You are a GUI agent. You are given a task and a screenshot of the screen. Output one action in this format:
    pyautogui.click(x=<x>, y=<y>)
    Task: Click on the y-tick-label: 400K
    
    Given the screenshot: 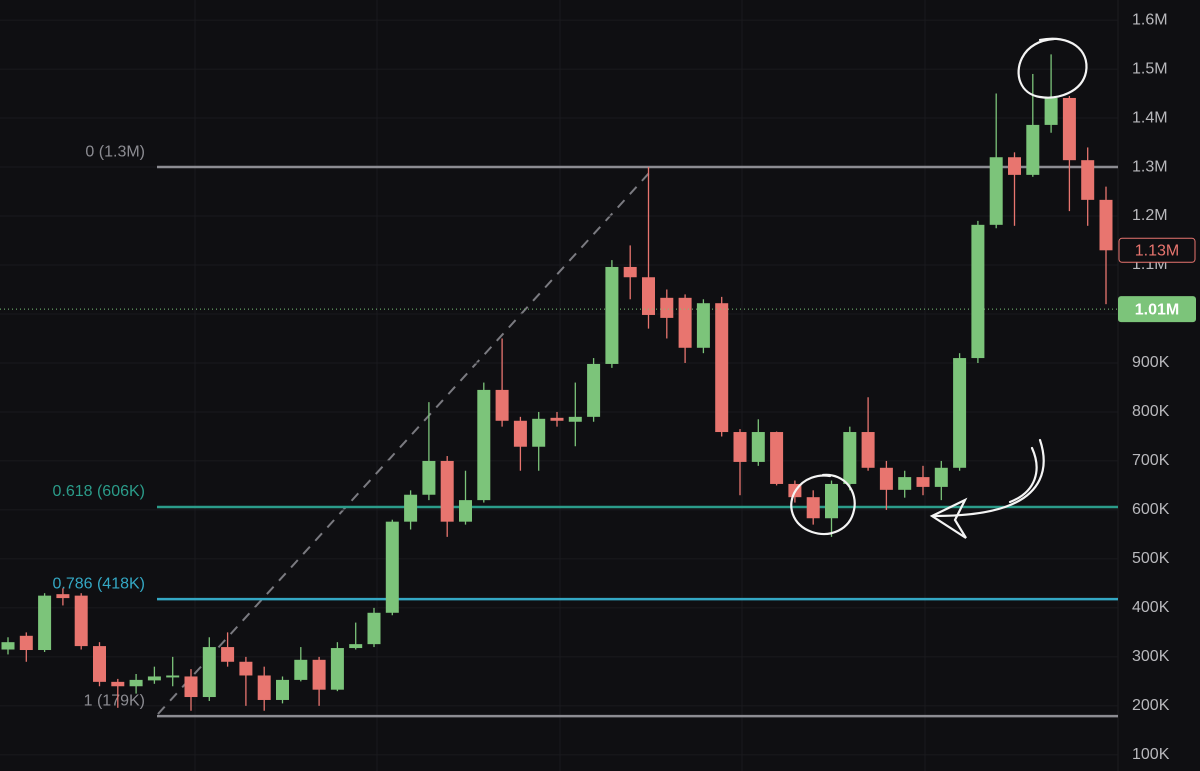 What is the action you would take?
    pyautogui.click(x=1151, y=607)
    